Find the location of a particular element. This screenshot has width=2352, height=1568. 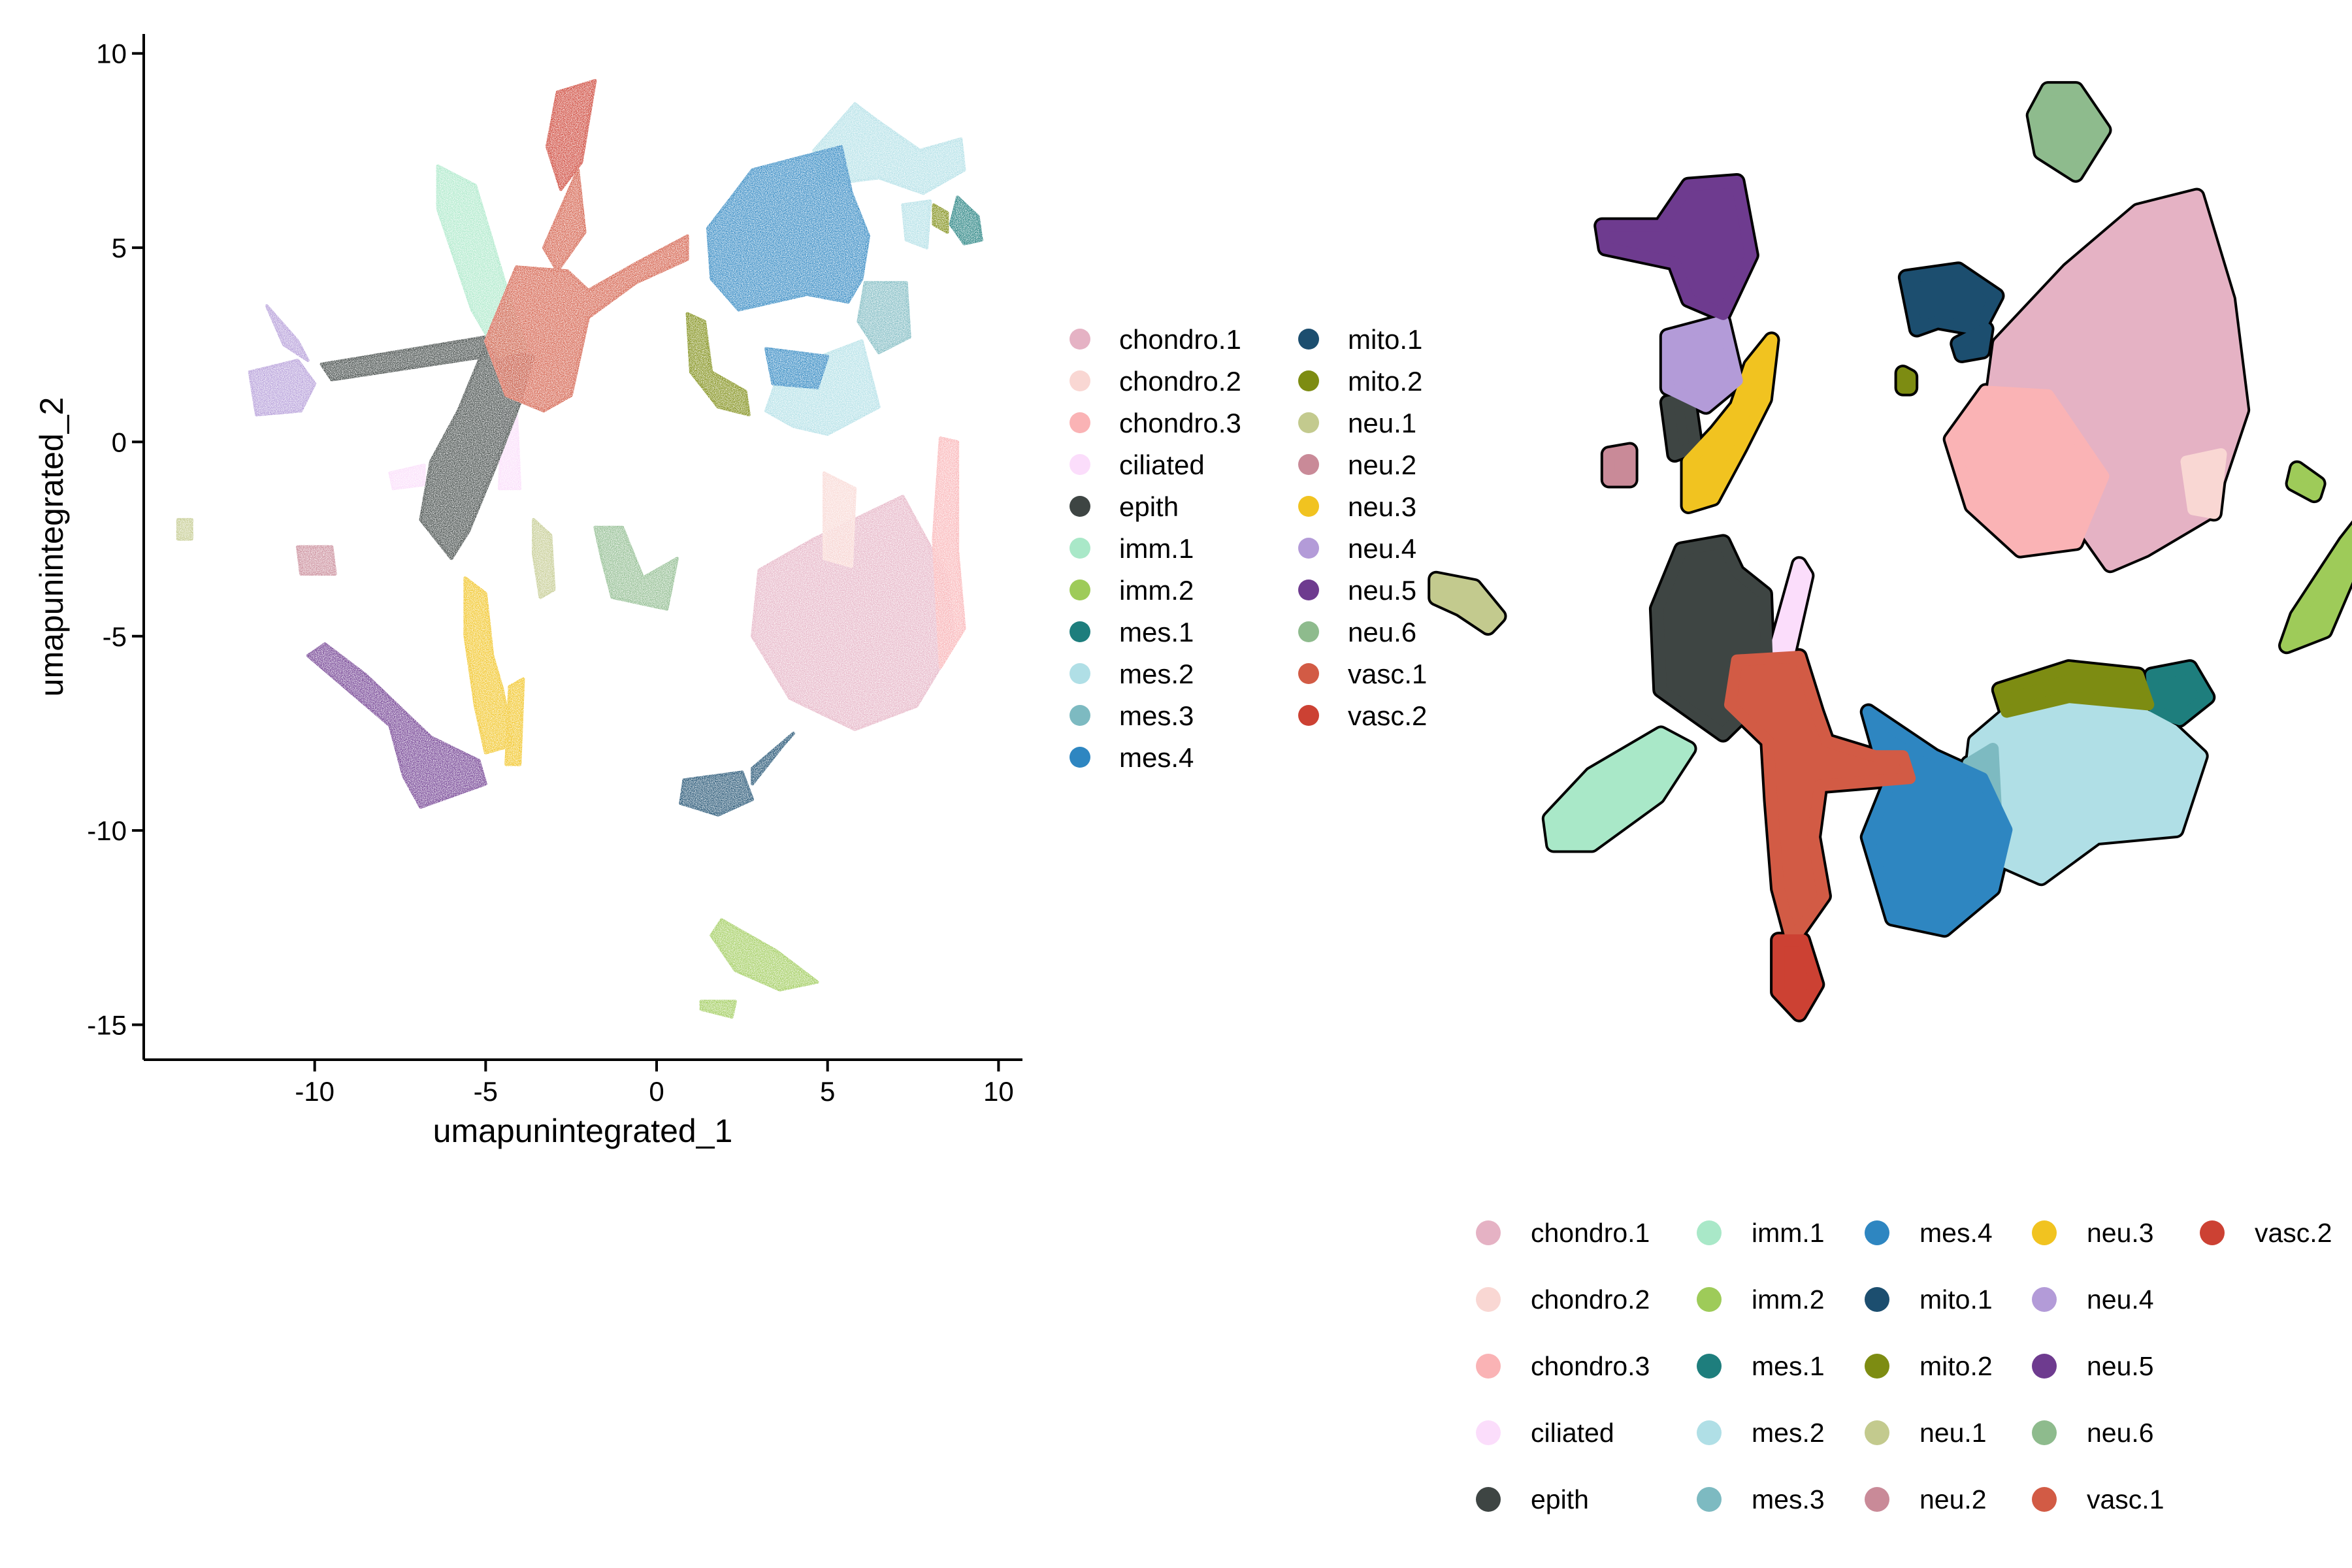

x-axis-title: umapunintegrated_1 is located at coordinates (583, 1131).